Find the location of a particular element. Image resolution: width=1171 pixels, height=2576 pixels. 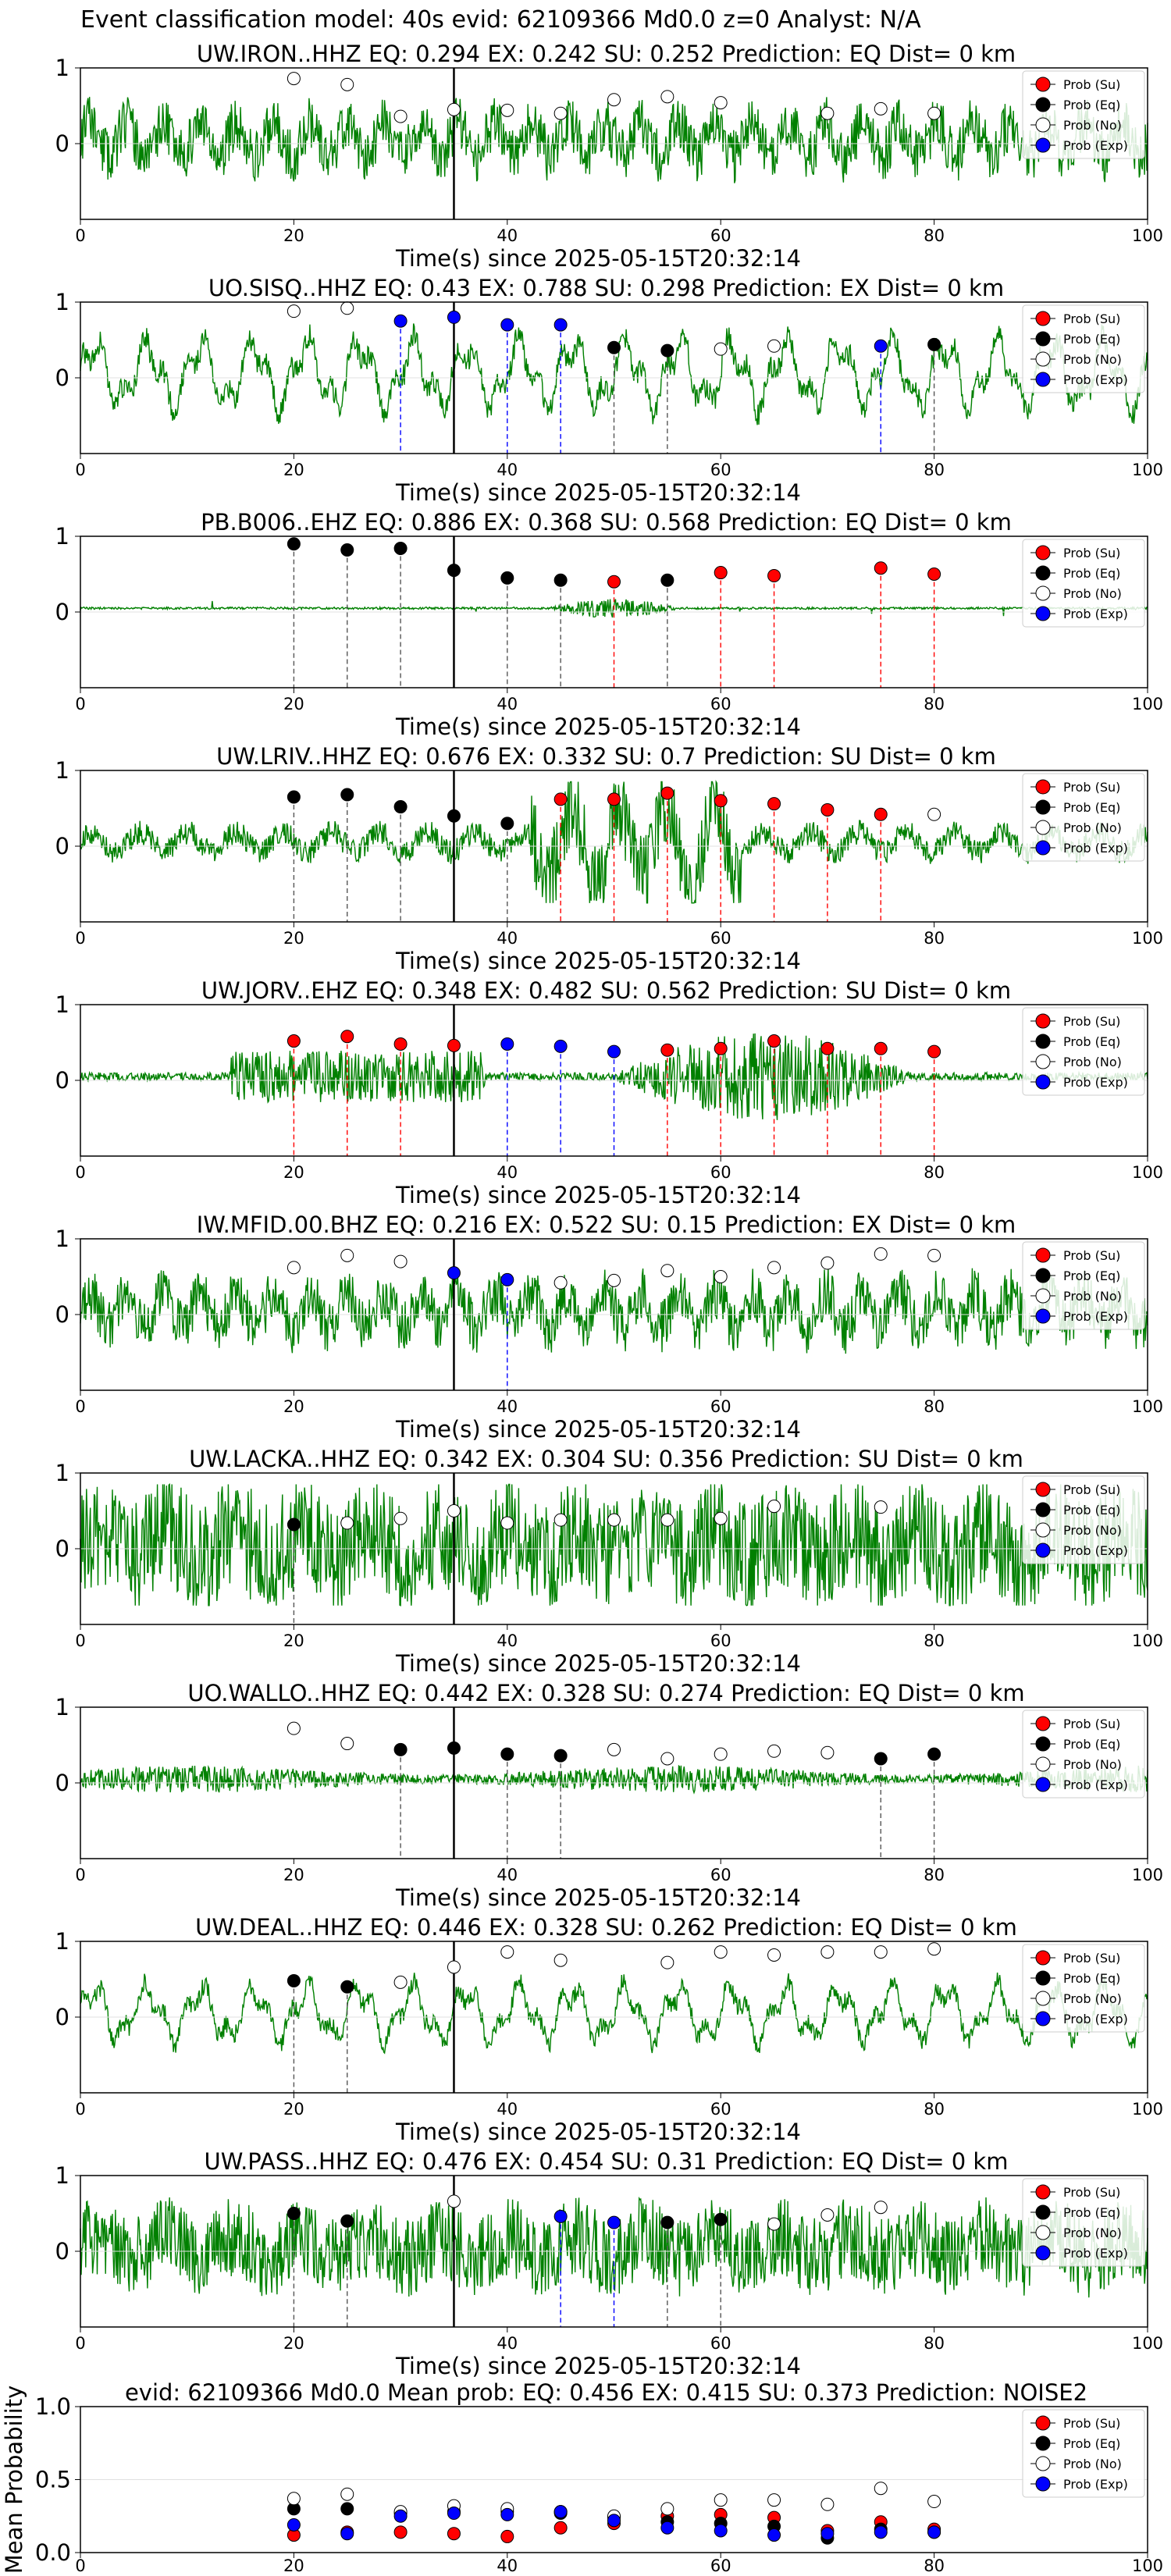

mean-point-eq is located at coordinates (347, 2509).